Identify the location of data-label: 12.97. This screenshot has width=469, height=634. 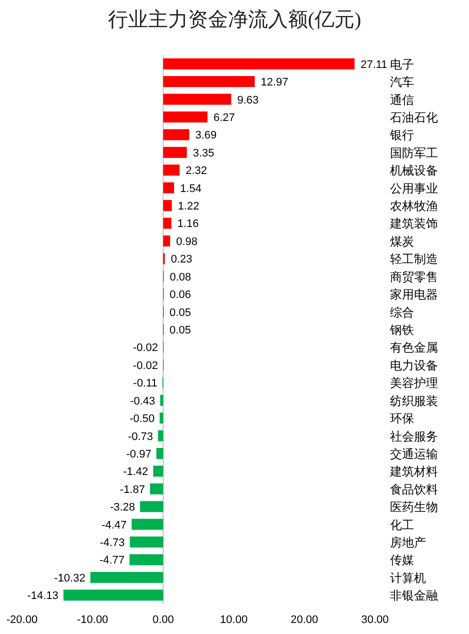
(274, 82).